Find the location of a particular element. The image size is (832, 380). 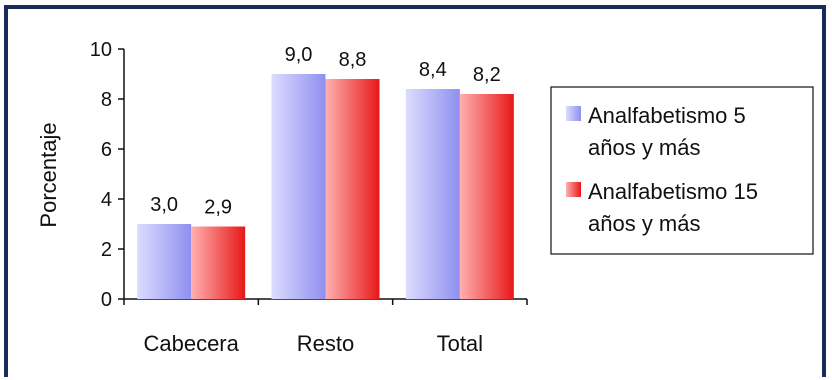

x-category-label: Cabecera is located at coordinates (191, 343).